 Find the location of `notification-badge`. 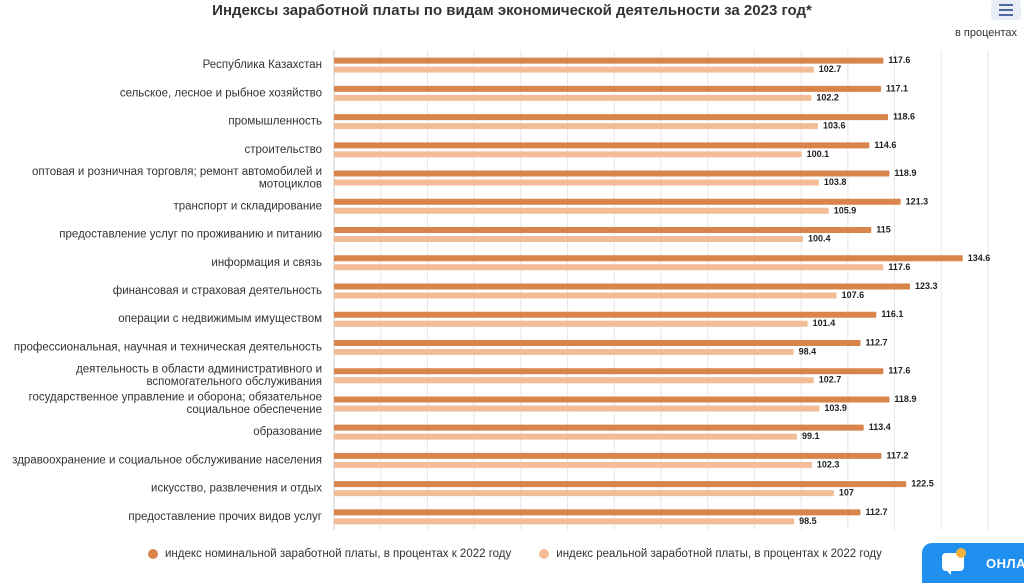

notification-badge is located at coordinates (961, 553).